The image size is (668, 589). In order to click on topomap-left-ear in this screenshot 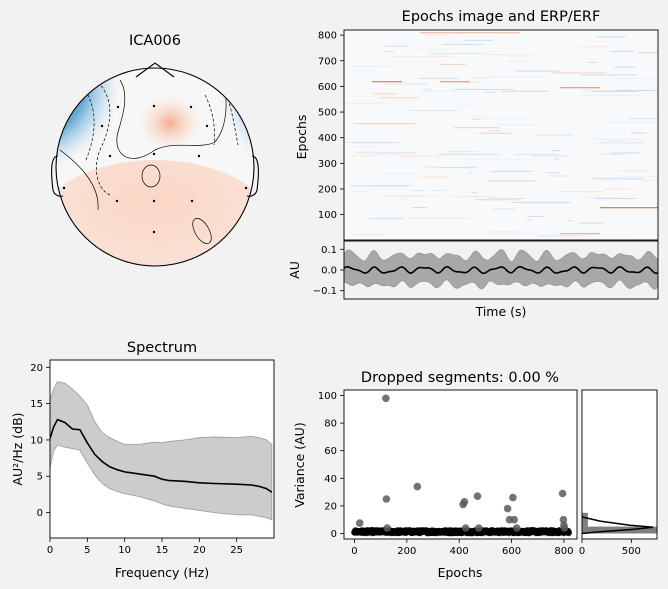, I will do `click(57, 176)`.